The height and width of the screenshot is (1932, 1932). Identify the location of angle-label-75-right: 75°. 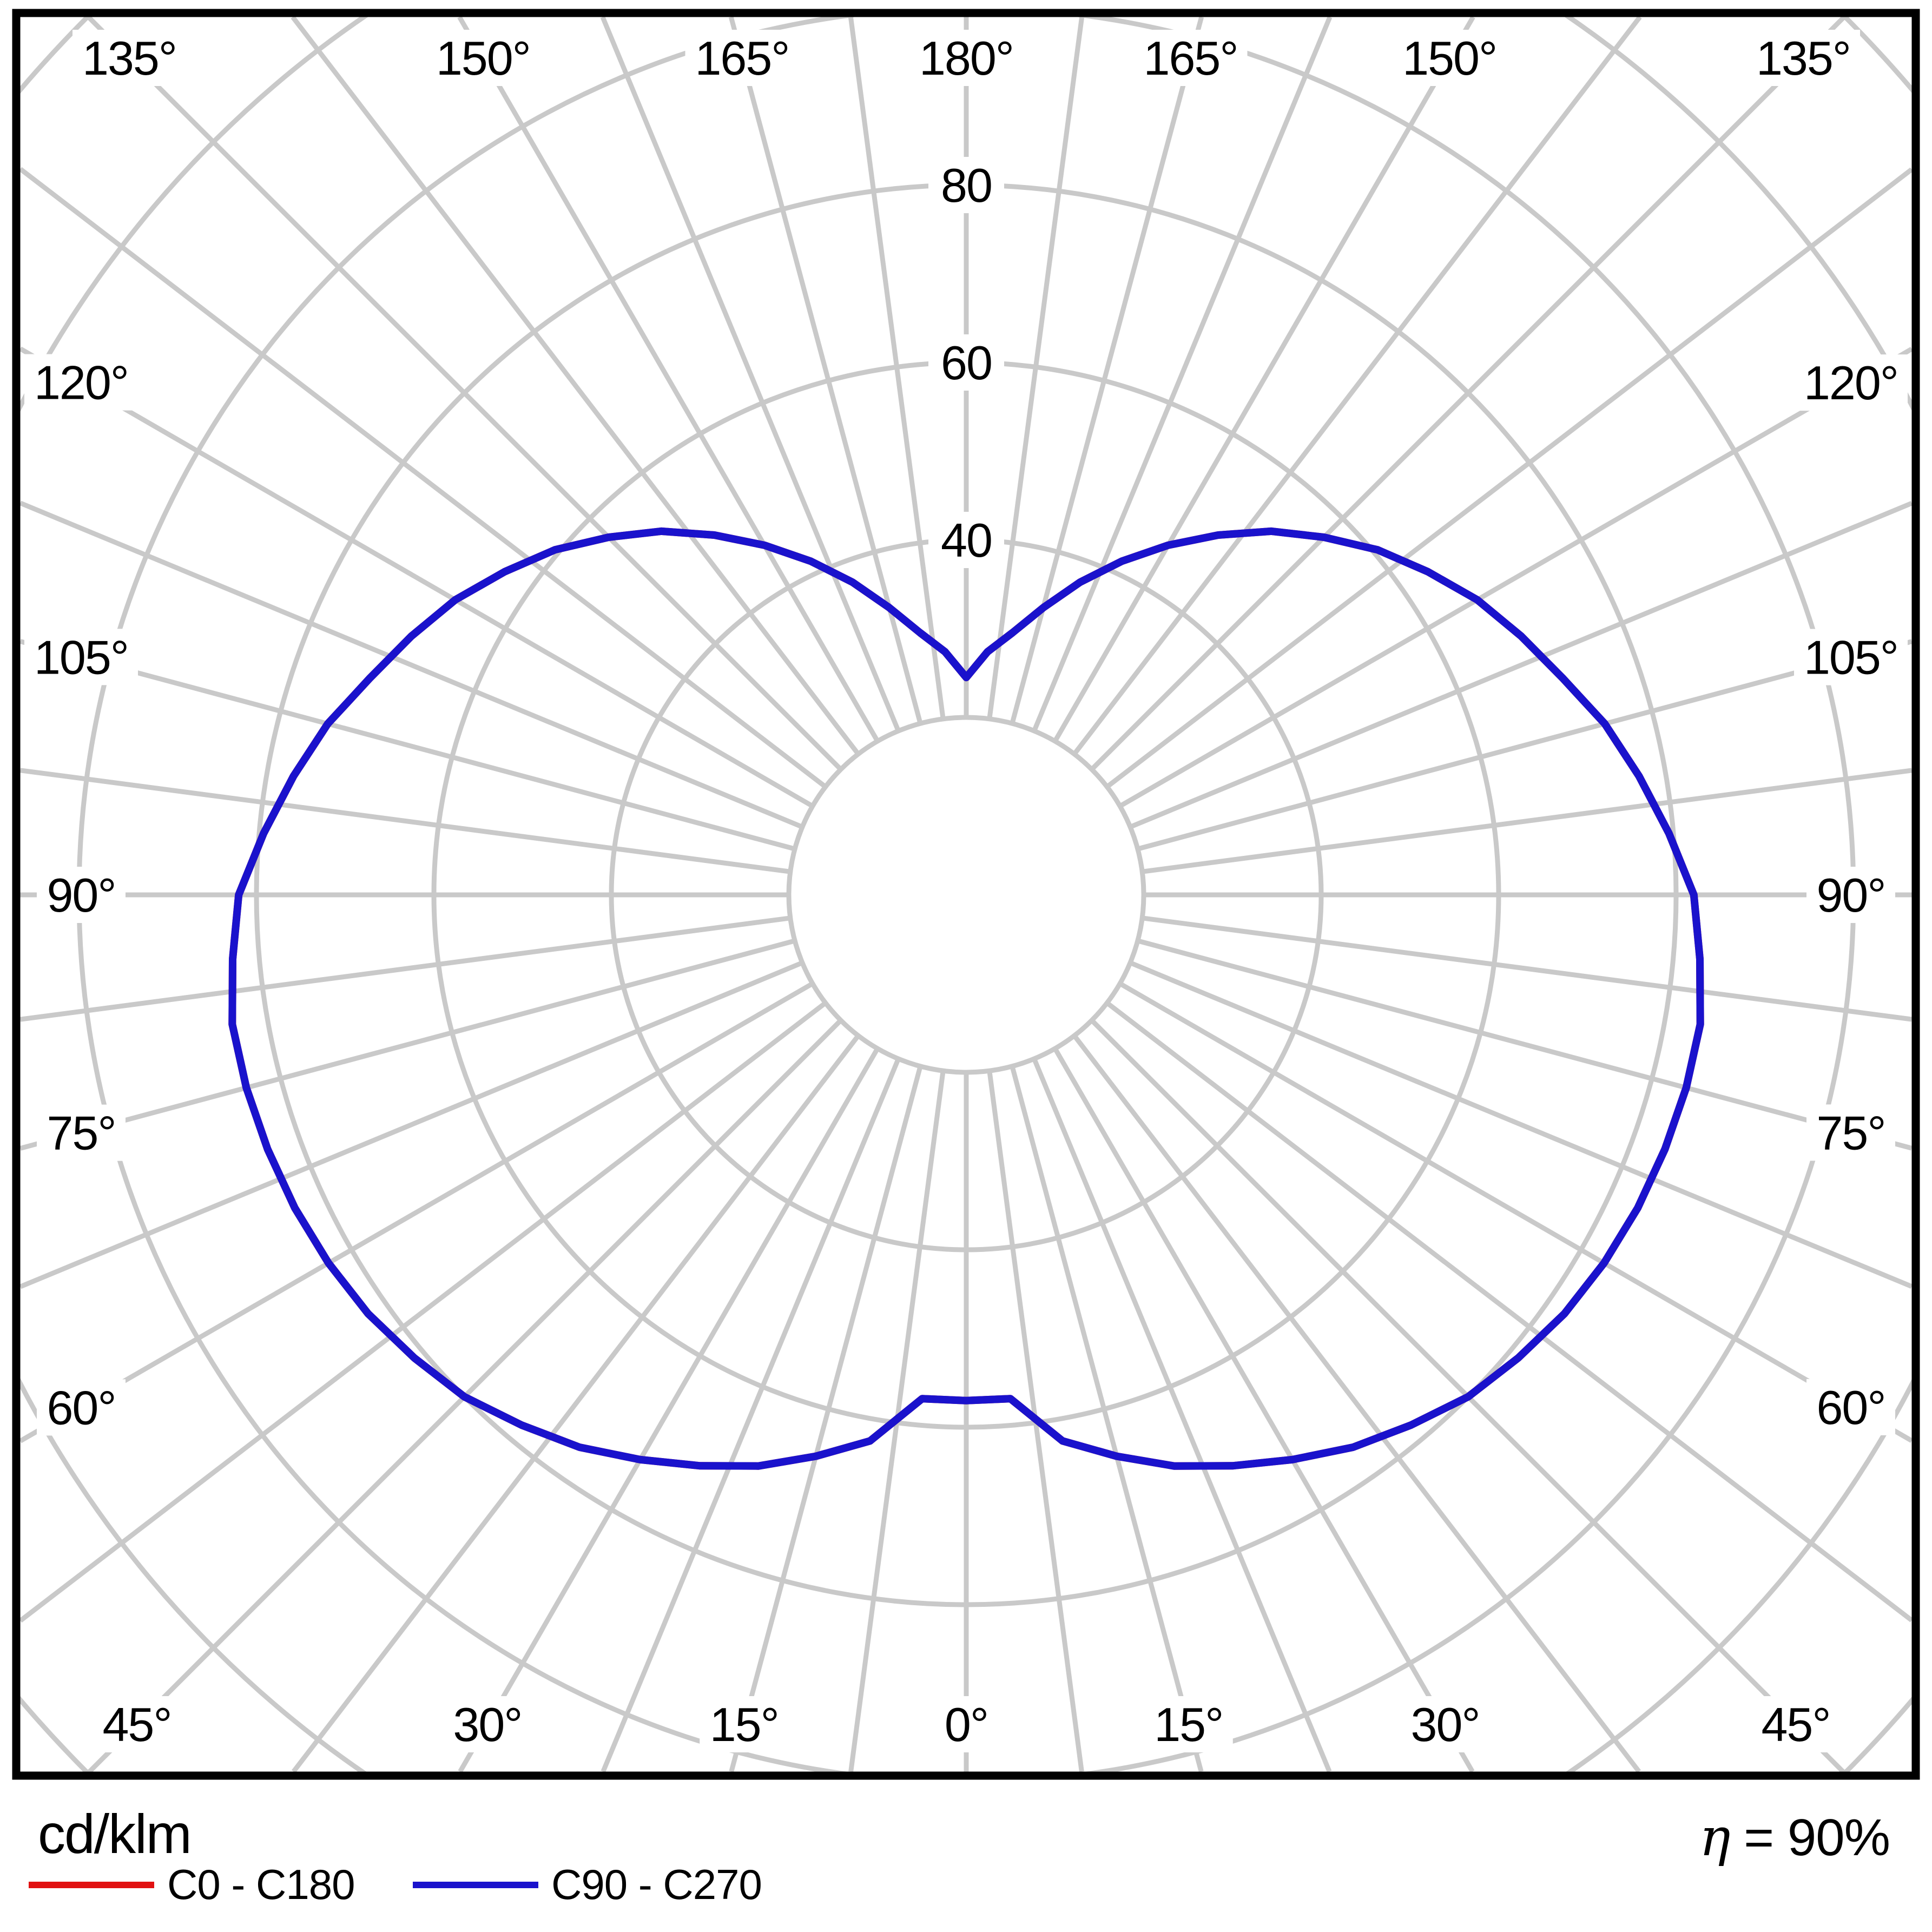
(1850, 1132).